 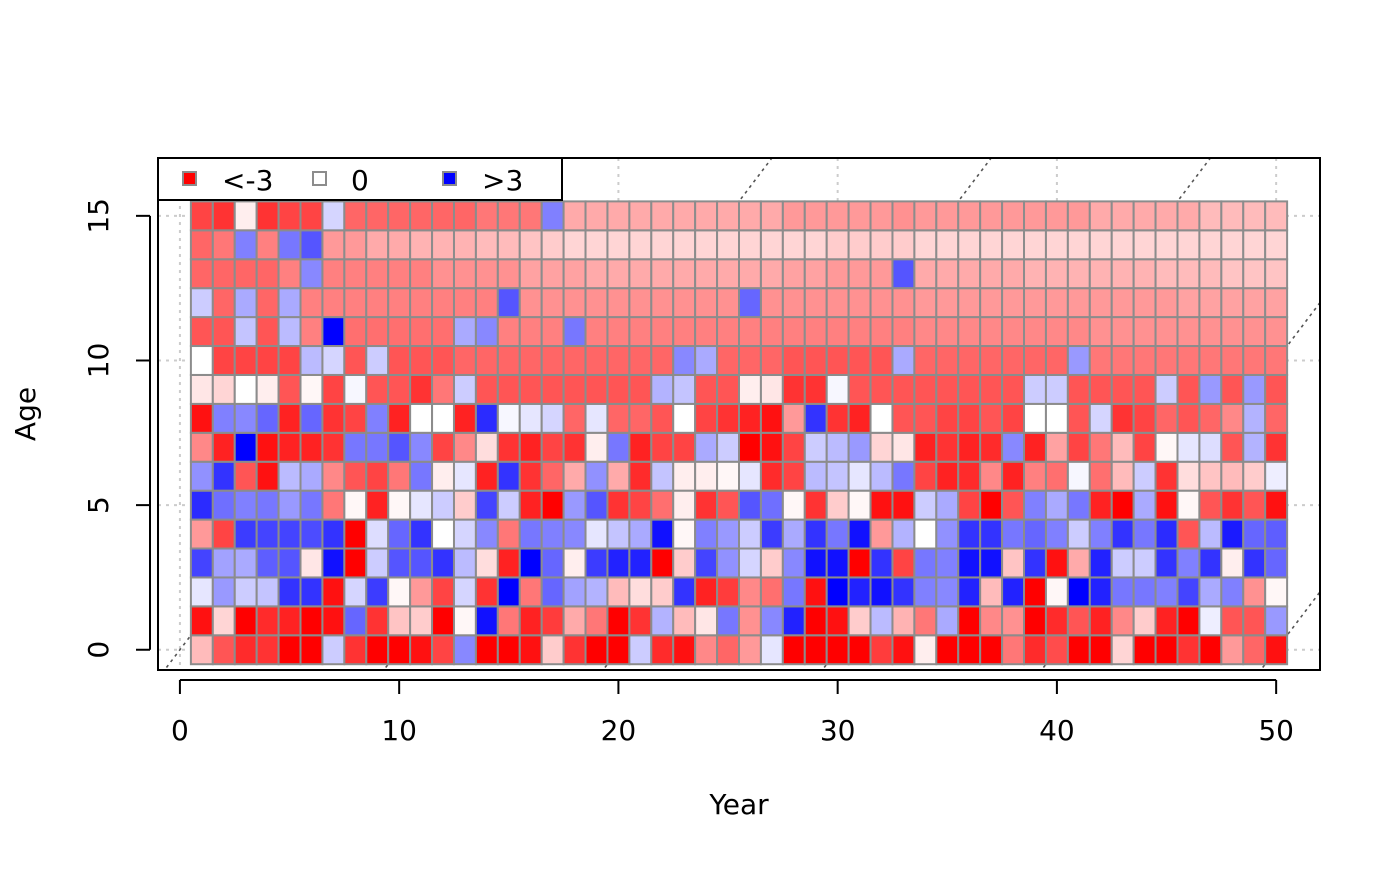 What do you see at coordinates (25, 414) in the screenshot?
I see `y-axis-title: Age` at bounding box center [25, 414].